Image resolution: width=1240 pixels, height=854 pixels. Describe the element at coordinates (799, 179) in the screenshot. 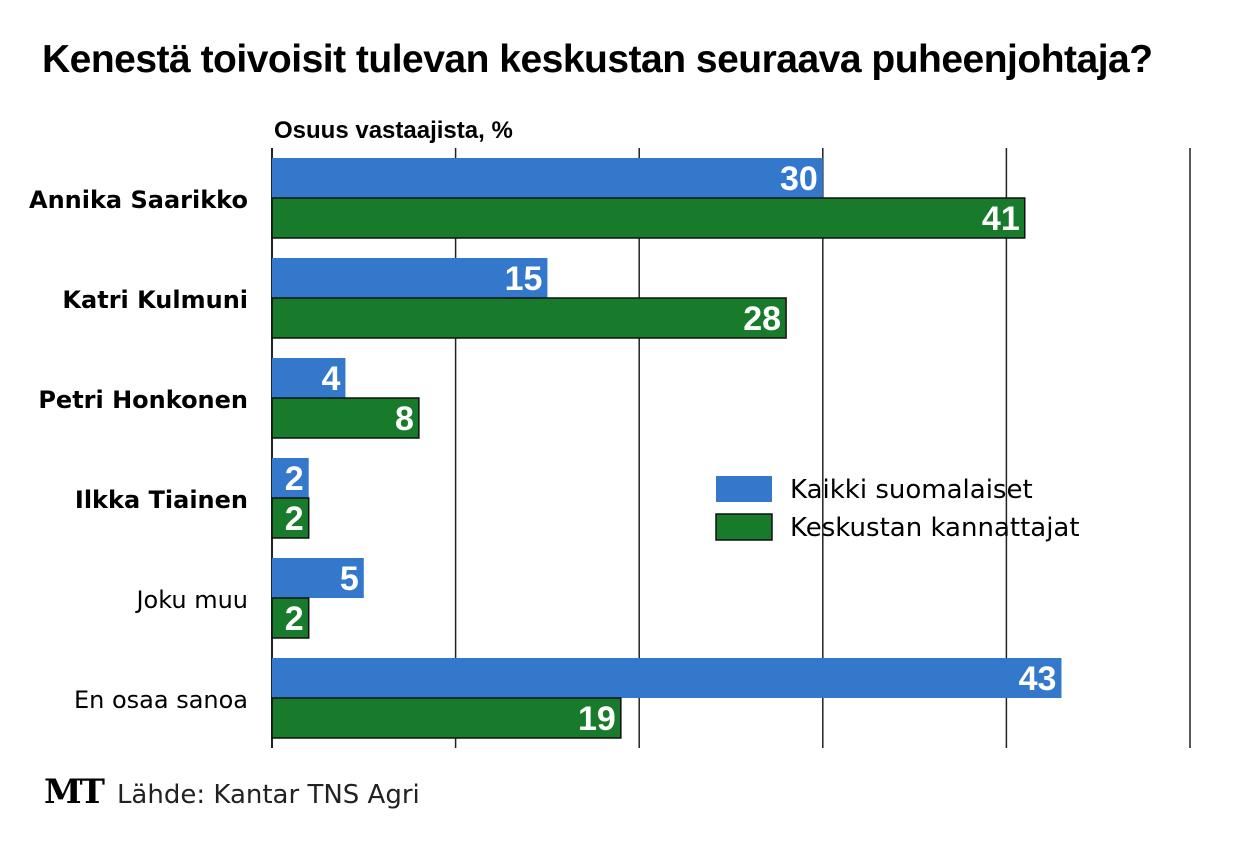

I see `value-label: 30` at that location.